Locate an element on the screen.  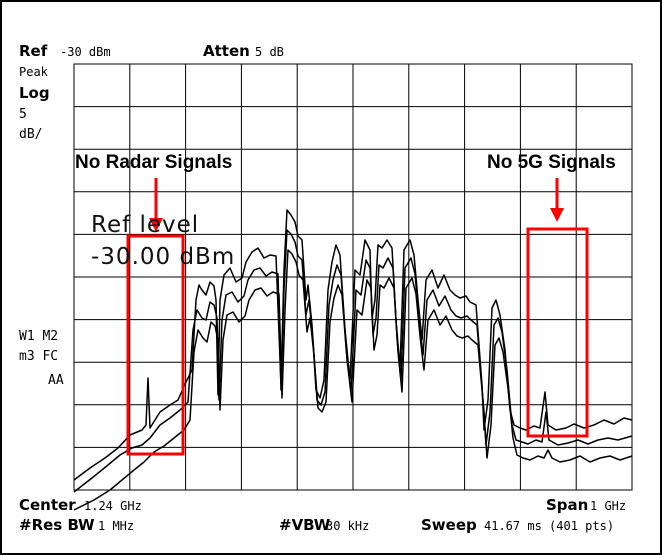
vbw-value: 30 kHz is located at coordinates (348, 526).